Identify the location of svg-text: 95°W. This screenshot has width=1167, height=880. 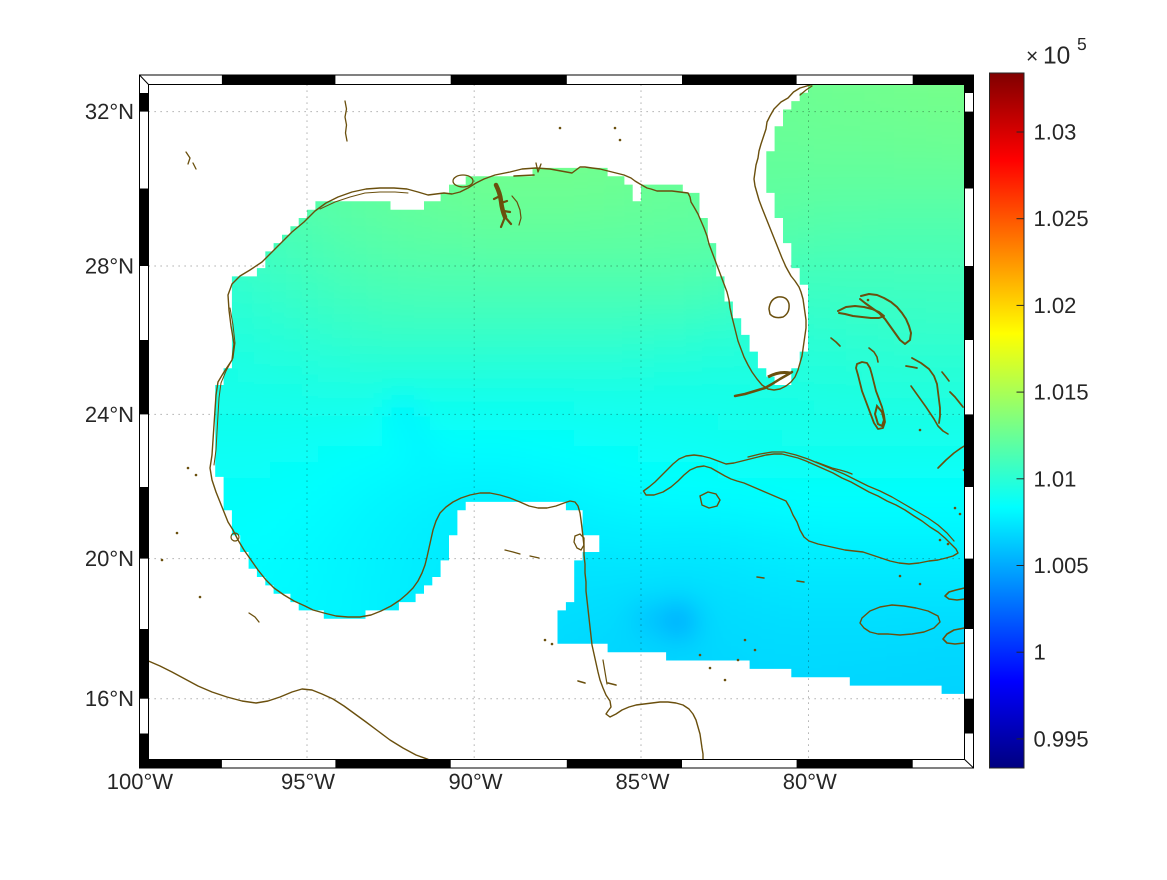
(308, 781).